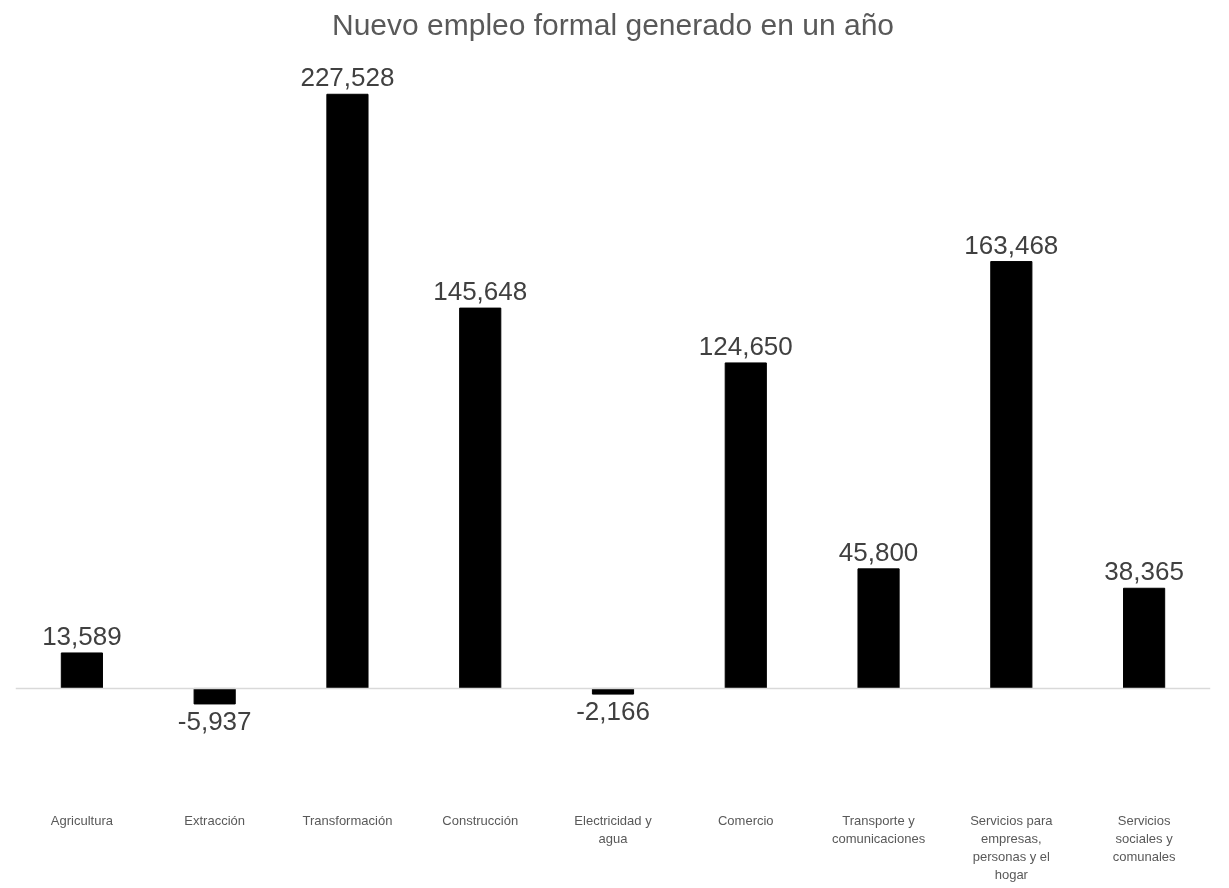  I want to click on x-tick-label: Servicios sociales y comunales, so click(1144, 838).